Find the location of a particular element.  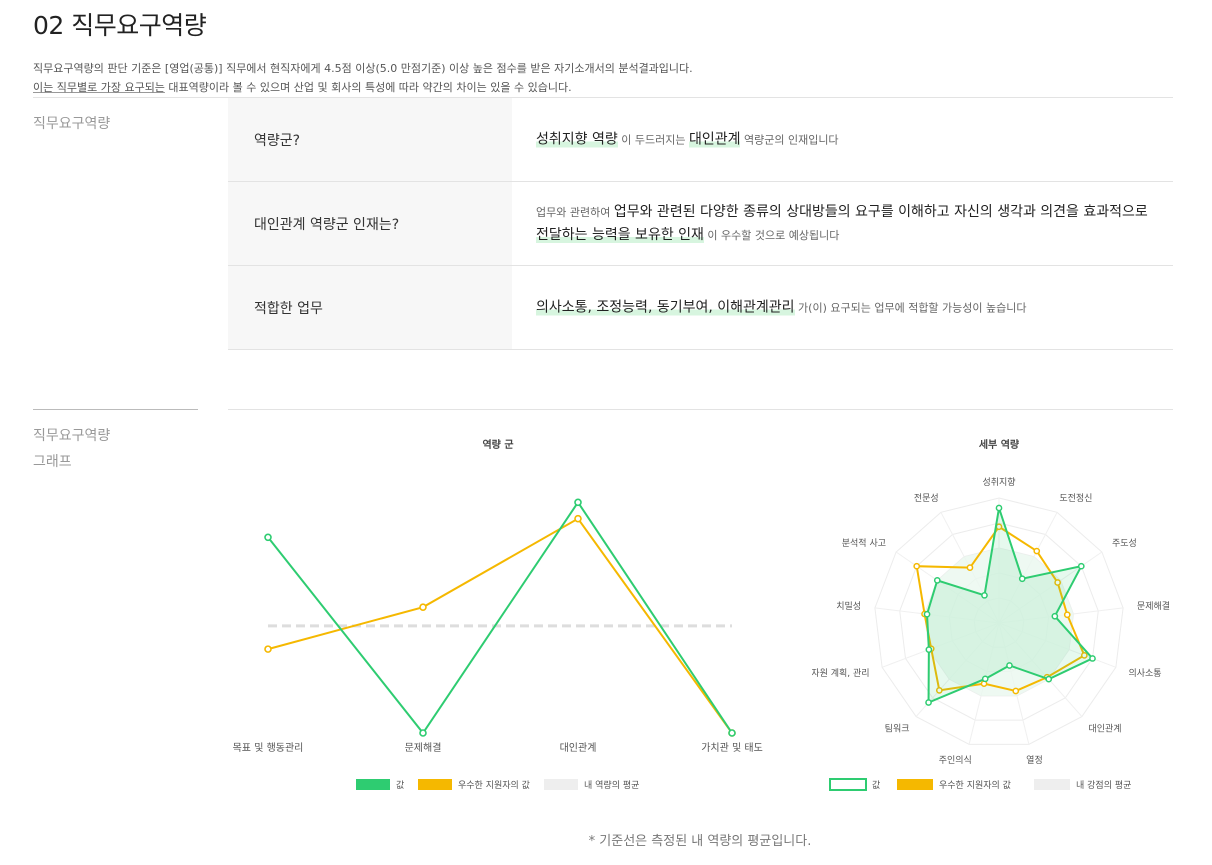

answer-text: 역량군의 인재입니다 is located at coordinates (789, 139).